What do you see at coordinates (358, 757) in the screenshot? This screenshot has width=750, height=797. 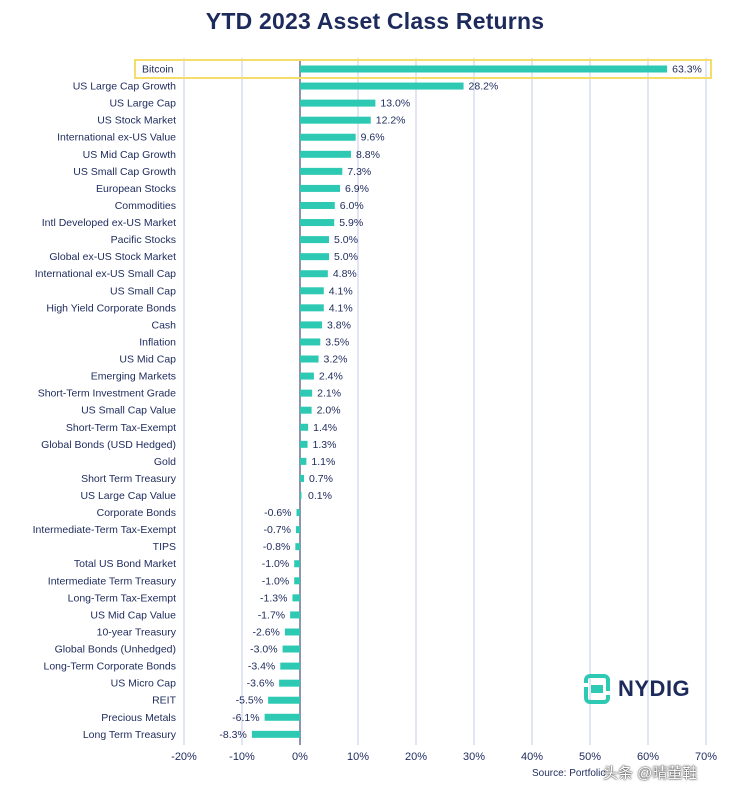 I see `x-tick-label: 10%` at bounding box center [358, 757].